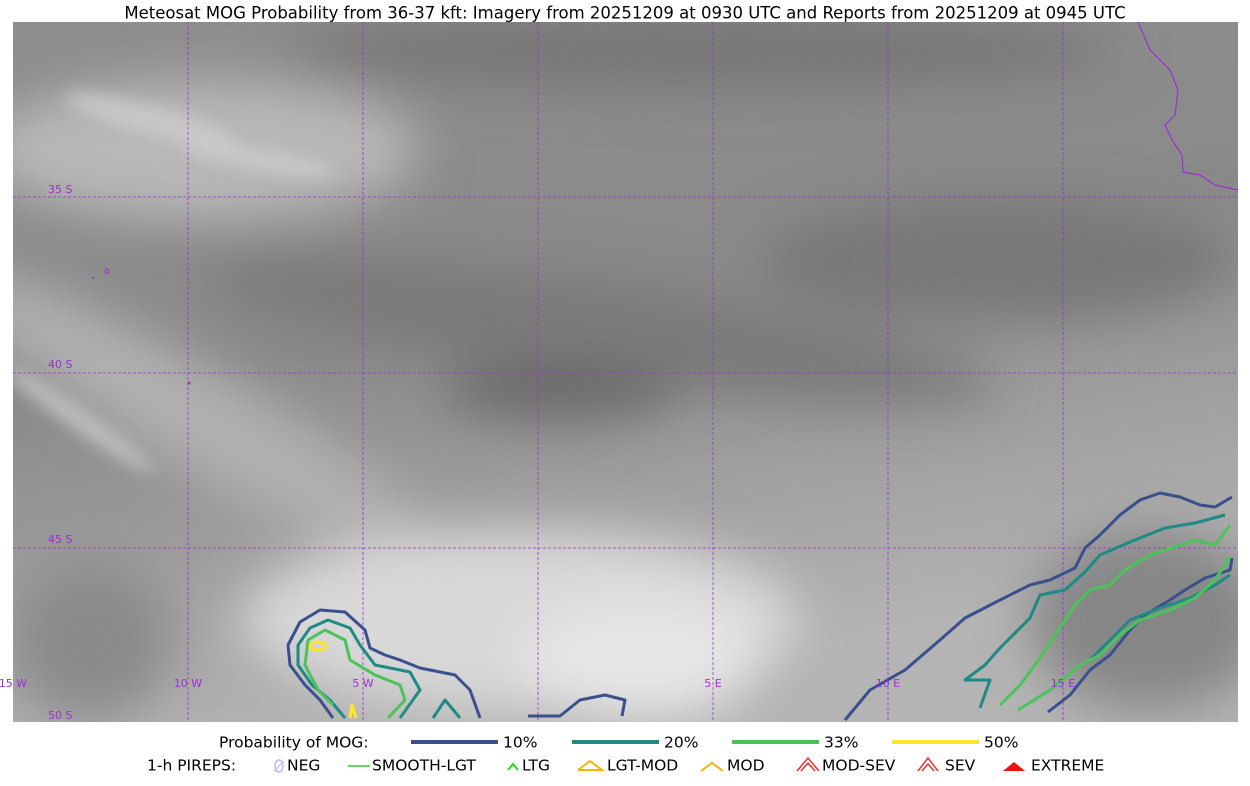  Describe the element at coordinates (520, 743) in the screenshot. I see `legend-label: 10%` at that location.